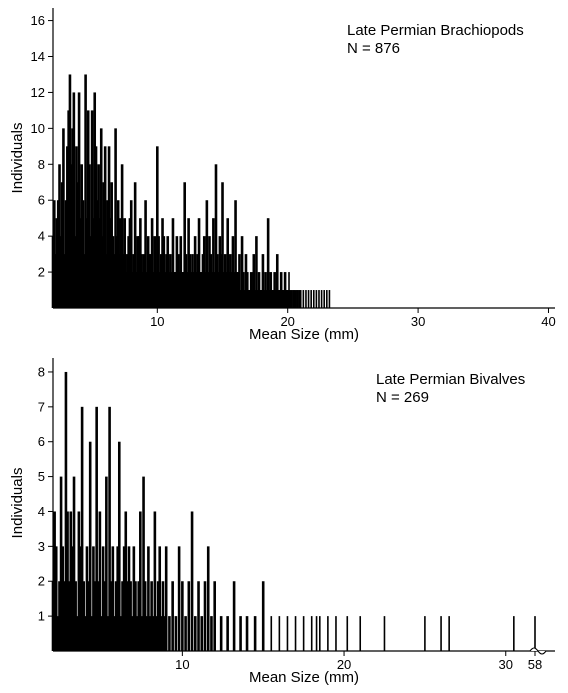 This screenshot has width=568, height=693. Describe the element at coordinates (38, 20) in the screenshot. I see `brachiopod-y-tick-label: 16` at that location.